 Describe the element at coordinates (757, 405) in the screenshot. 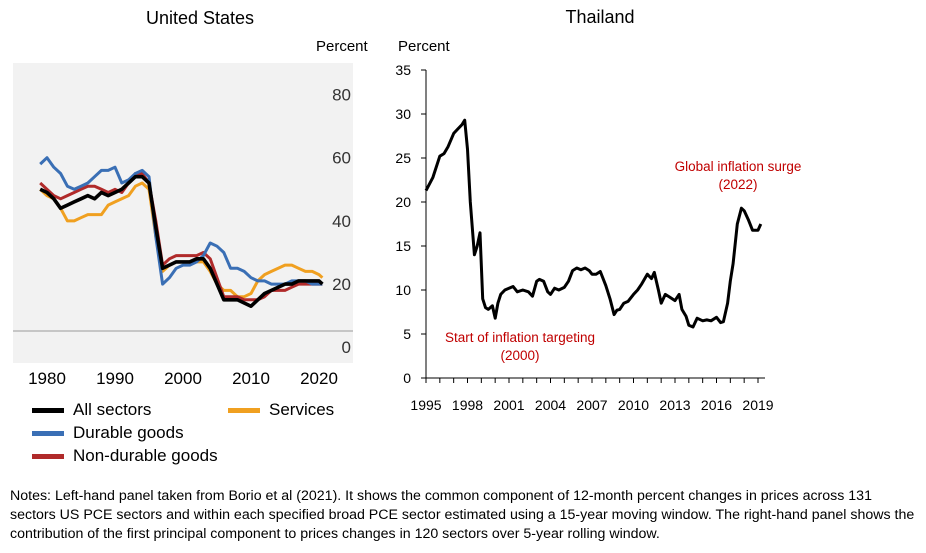

I see `thailand-x-tick-label: 2019` at that location.